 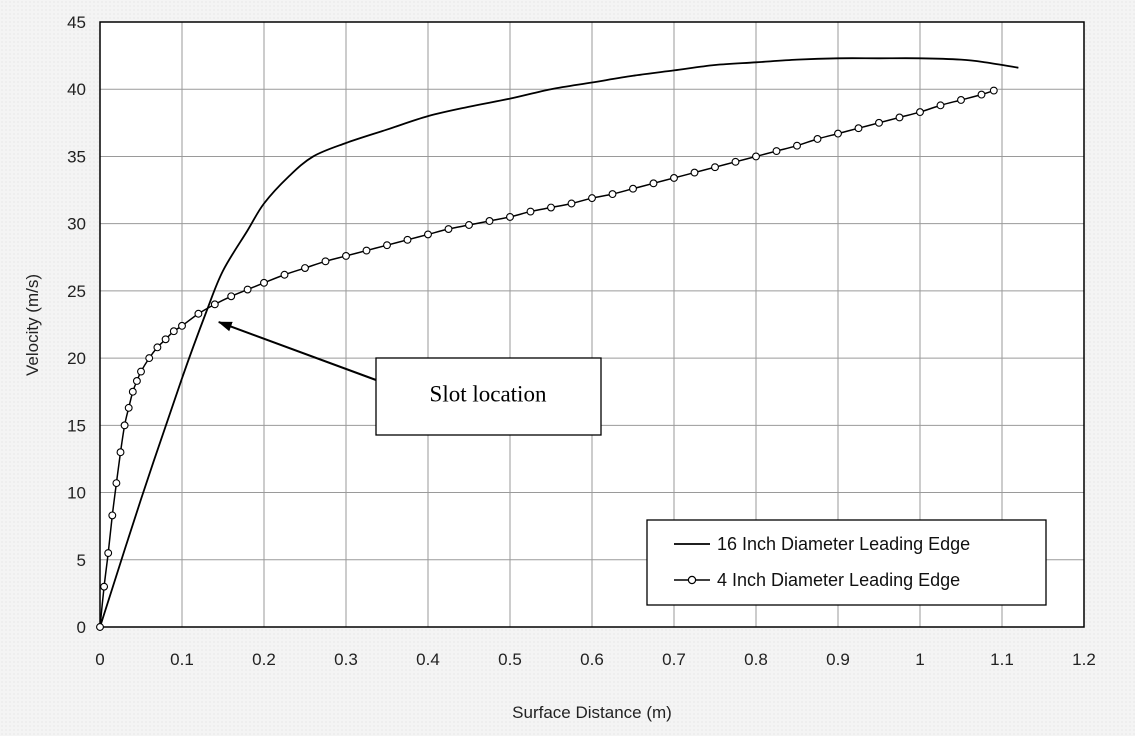 I want to click on y-tick-label: 0, so click(x=81, y=627).